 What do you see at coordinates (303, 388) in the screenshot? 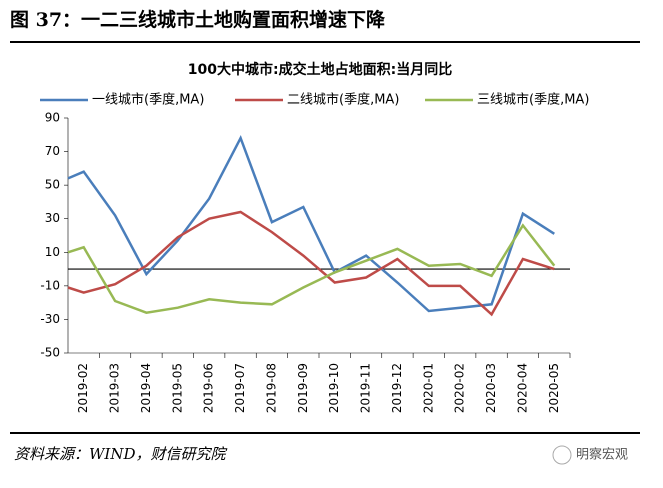
I see `x-tick-label: 2019-09` at bounding box center [303, 388].